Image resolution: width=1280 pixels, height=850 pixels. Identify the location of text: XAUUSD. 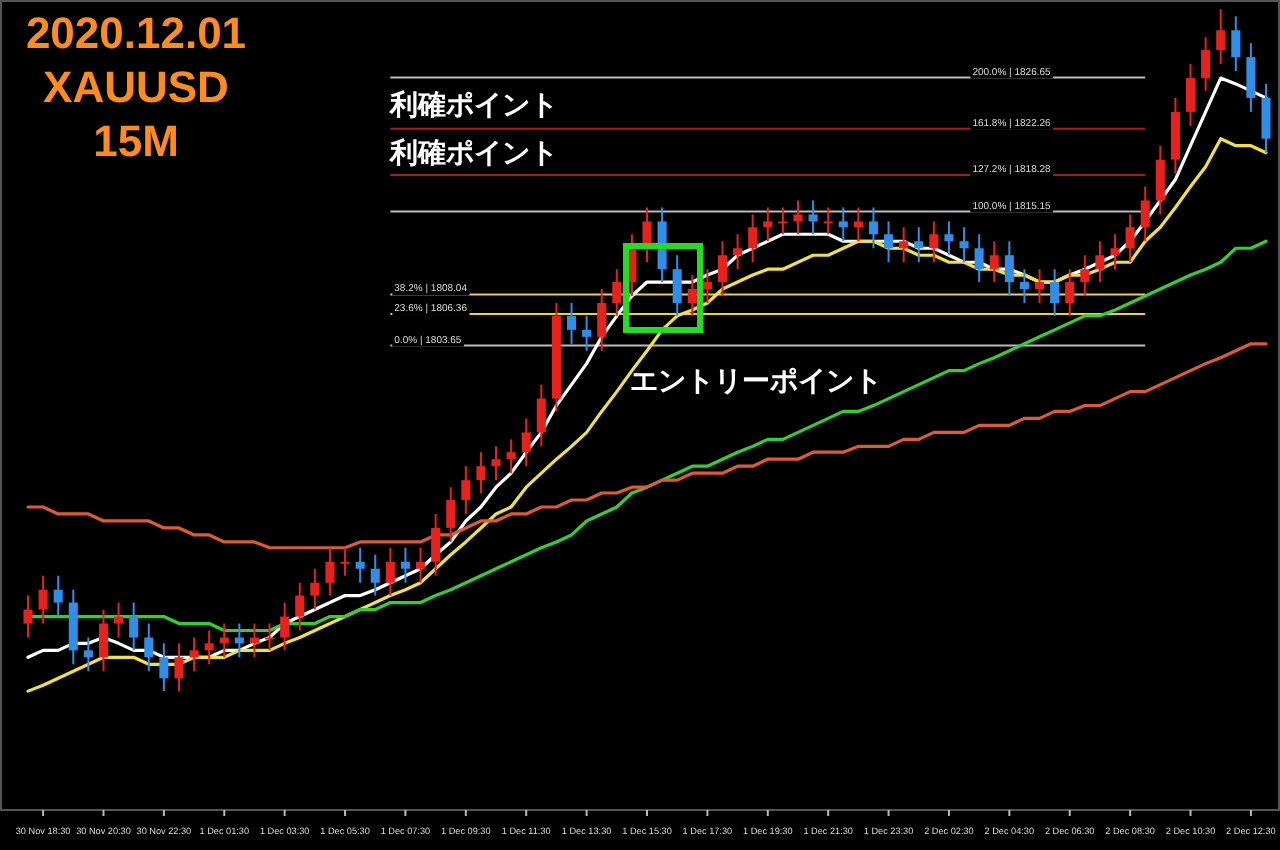
(136, 87).